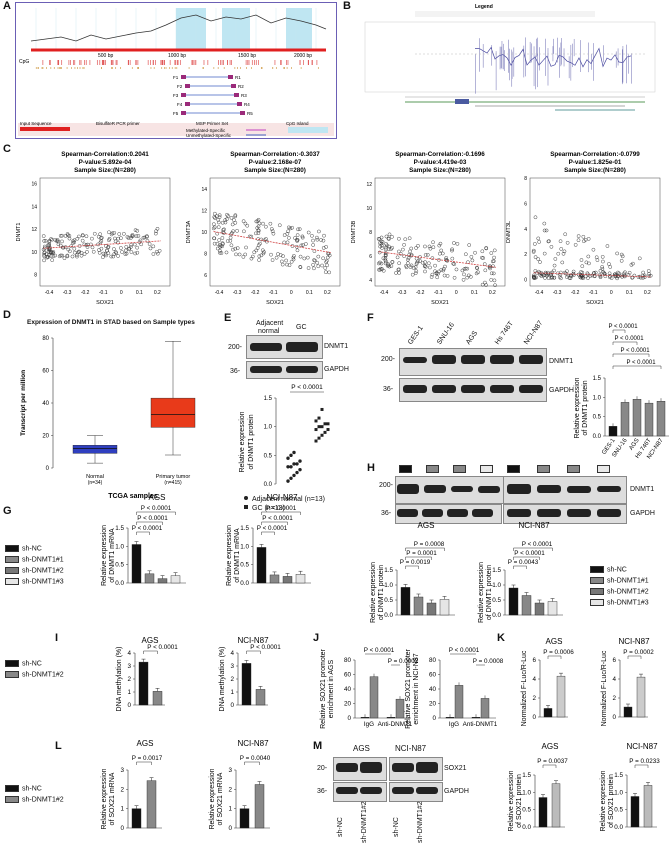 The height and width of the screenshot is (846, 669). What do you see at coordinates (119, 528) in the screenshot?
I see `ytick: 1.5` at bounding box center [119, 528].